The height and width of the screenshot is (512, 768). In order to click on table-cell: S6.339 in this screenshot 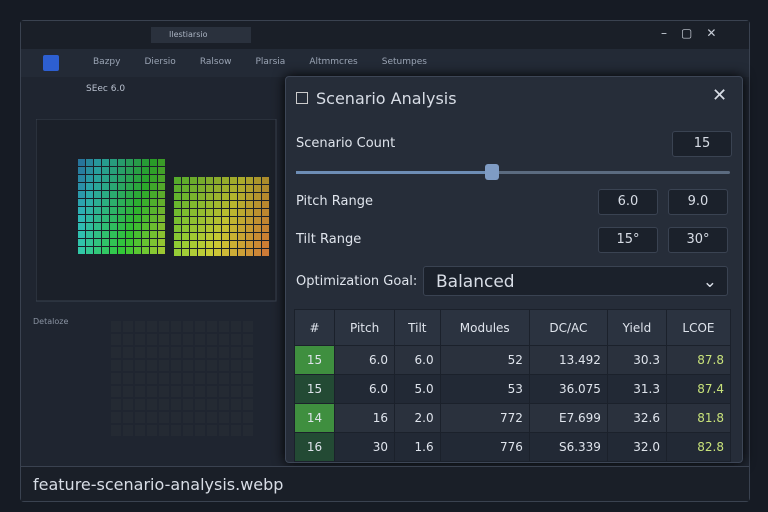, I will do `click(568, 447)`.